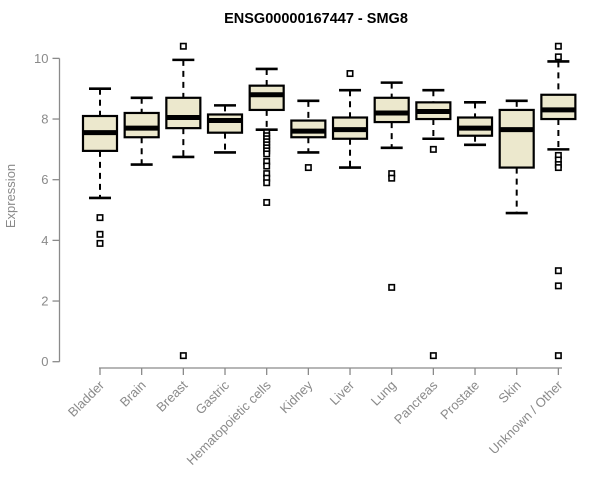 The width and height of the screenshot is (600, 500). Describe the element at coordinates (509, 392) in the screenshot. I see `x-tick-label-skin: Skin` at that location.